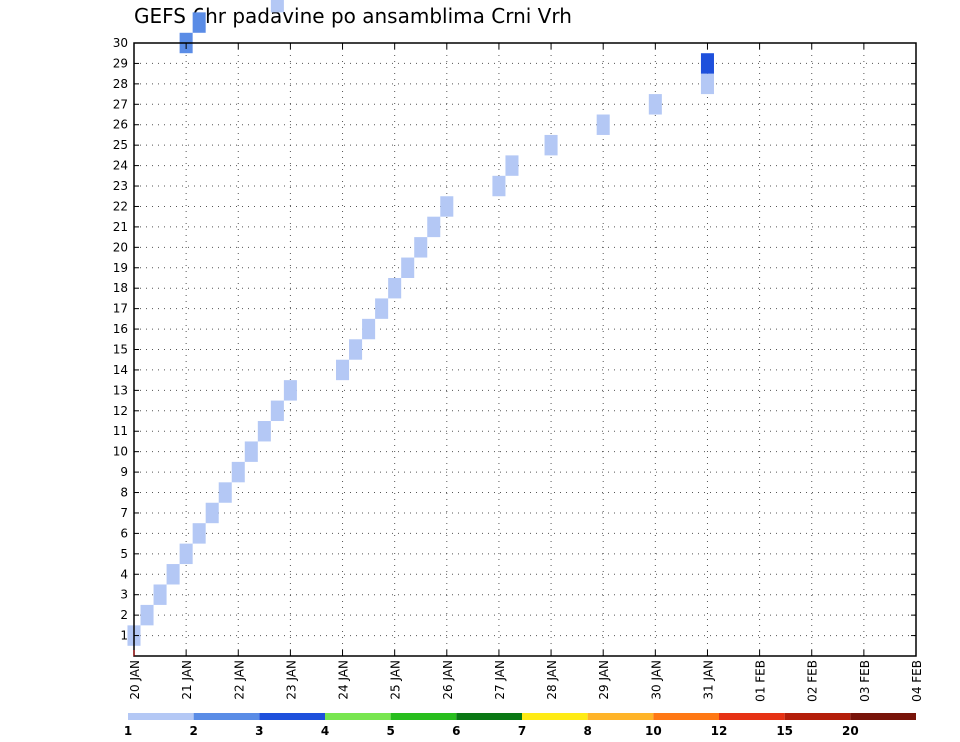  What do you see at coordinates (135, 680) in the screenshot?
I see `x-tick-label: 20 JAN` at bounding box center [135, 680].